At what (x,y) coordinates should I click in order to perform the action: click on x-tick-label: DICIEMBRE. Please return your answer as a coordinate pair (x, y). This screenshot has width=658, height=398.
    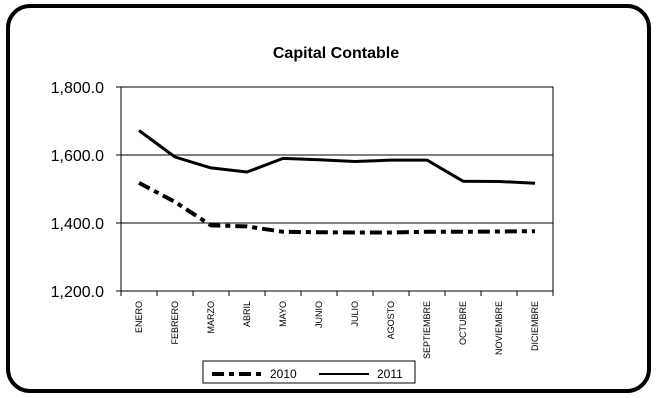
    Looking at the image, I should click on (535, 326).